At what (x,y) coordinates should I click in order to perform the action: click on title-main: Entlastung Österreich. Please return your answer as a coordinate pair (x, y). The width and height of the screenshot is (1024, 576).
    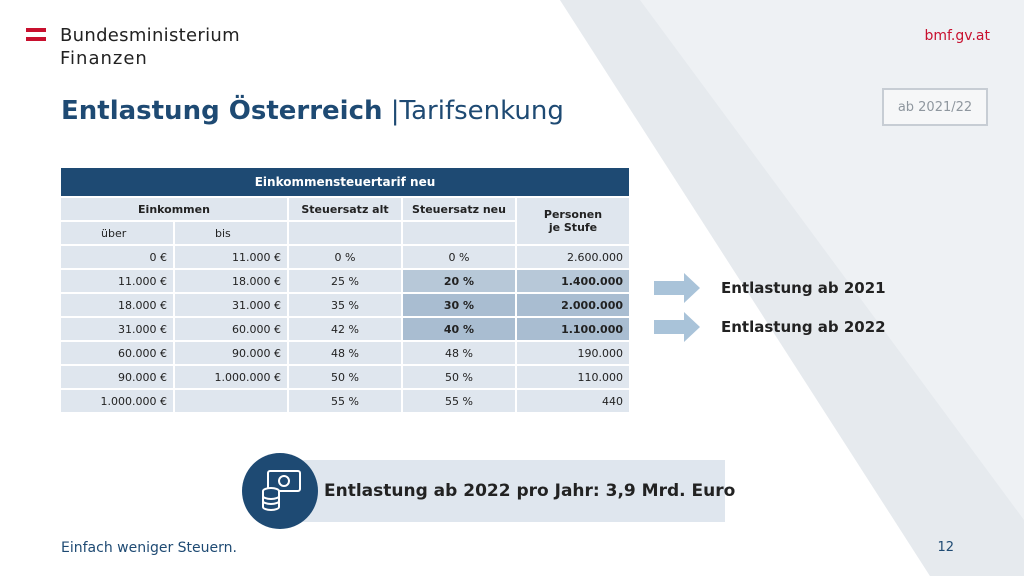
    Looking at the image, I should click on (222, 111).